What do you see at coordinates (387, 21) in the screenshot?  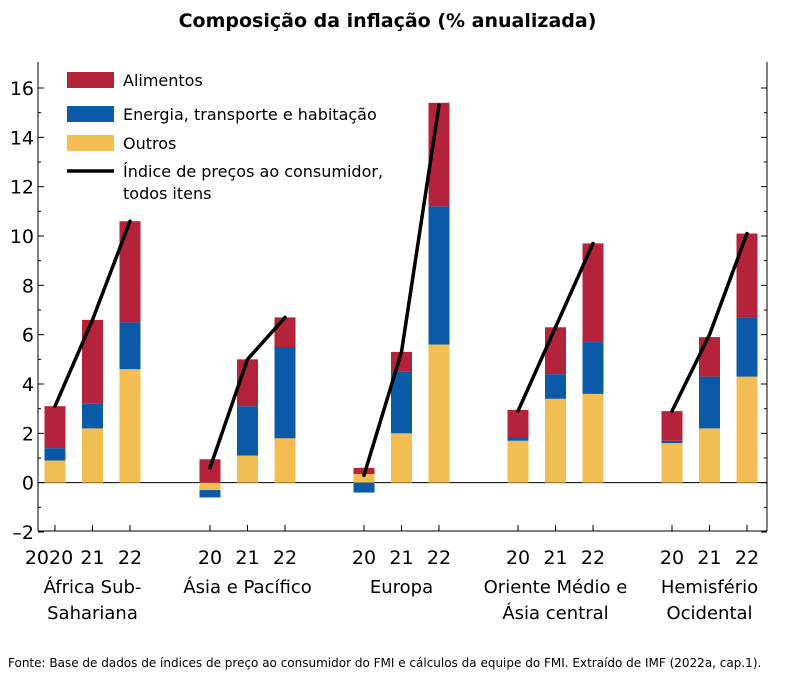 I see `chart-title: Composição da inflação (% anualizada)` at bounding box center [387, 21].